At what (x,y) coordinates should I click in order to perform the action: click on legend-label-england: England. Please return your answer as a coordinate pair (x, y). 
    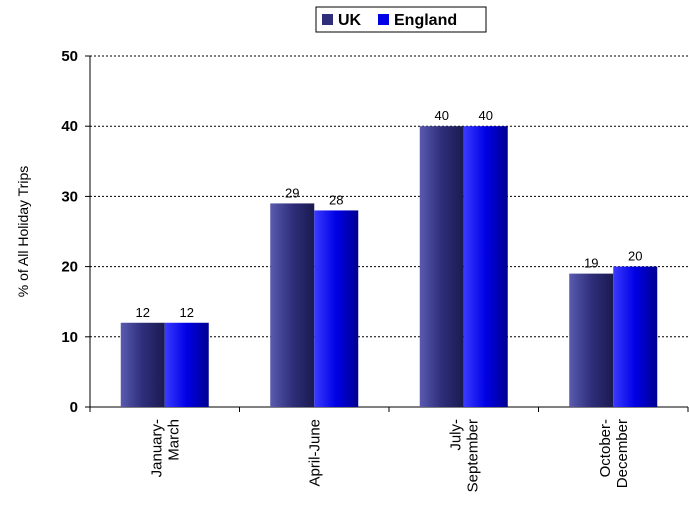
    Looking at the image, I should click on (425, 20).